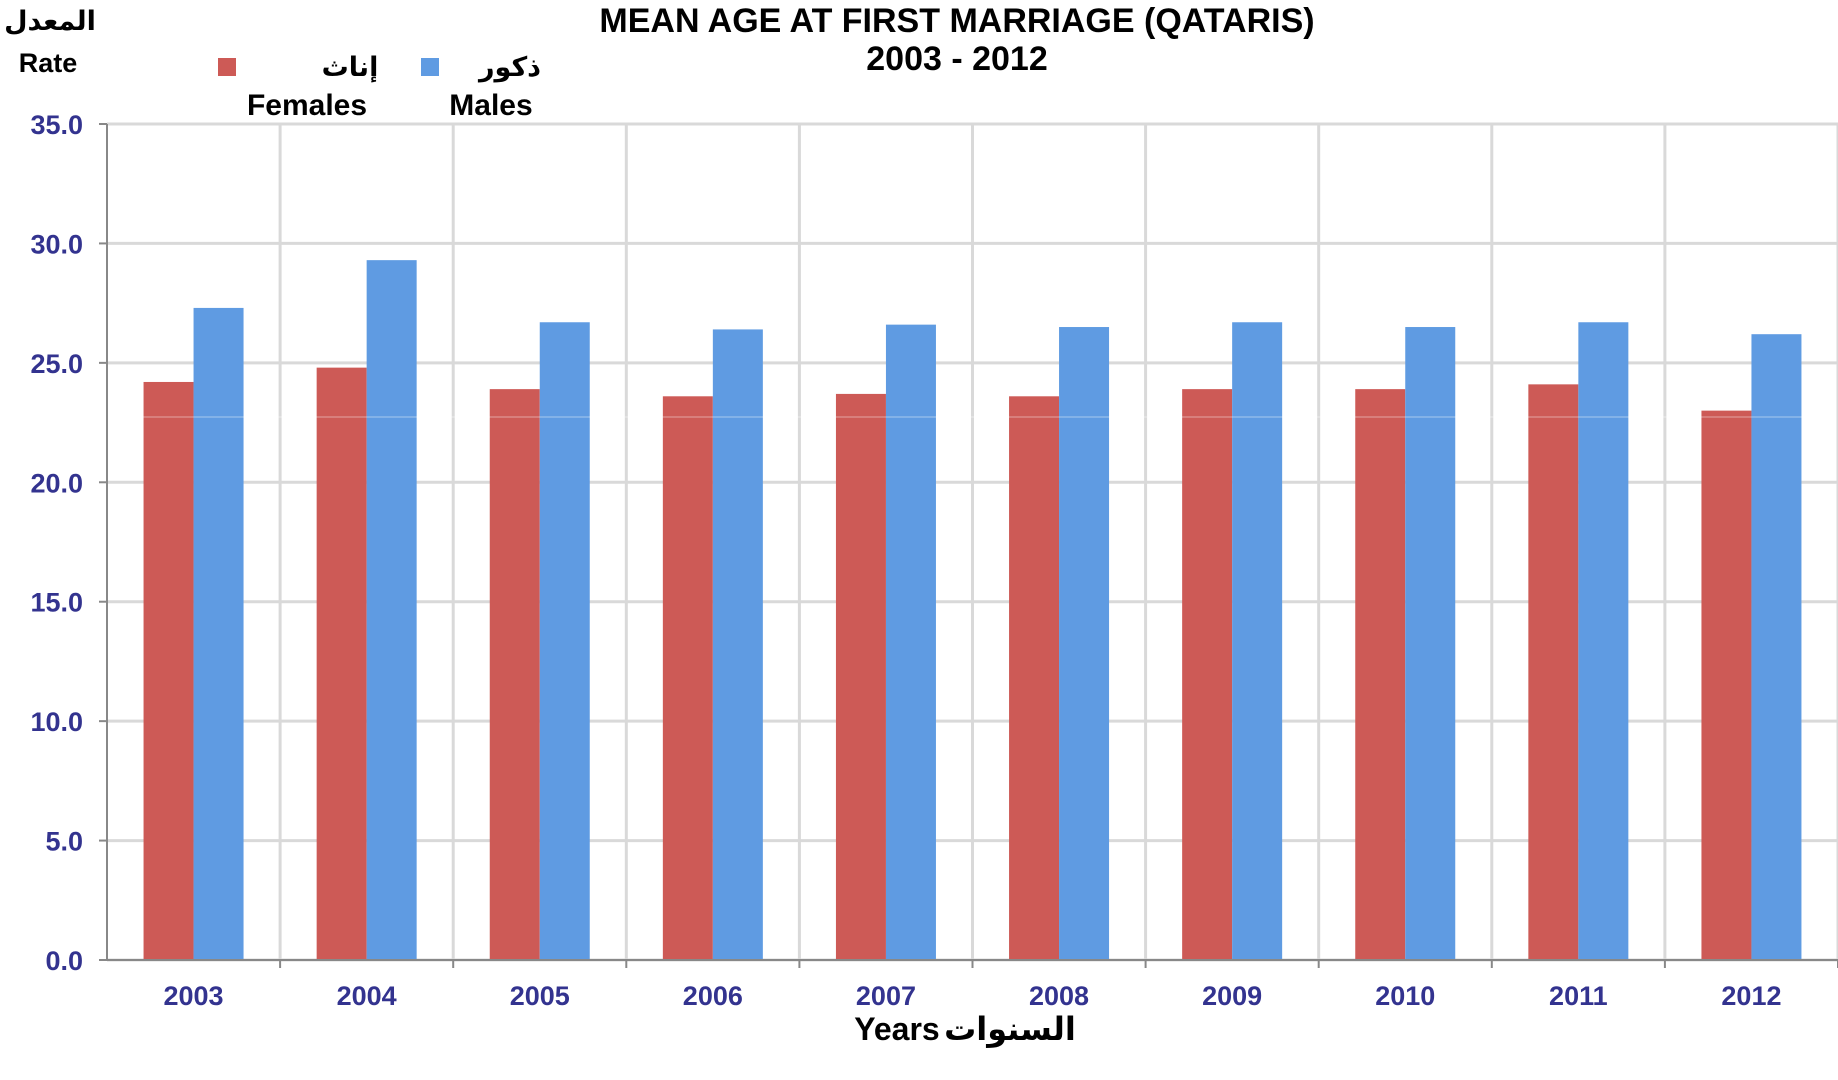  I want to click on legend-swatch-males, so click(430, 67).